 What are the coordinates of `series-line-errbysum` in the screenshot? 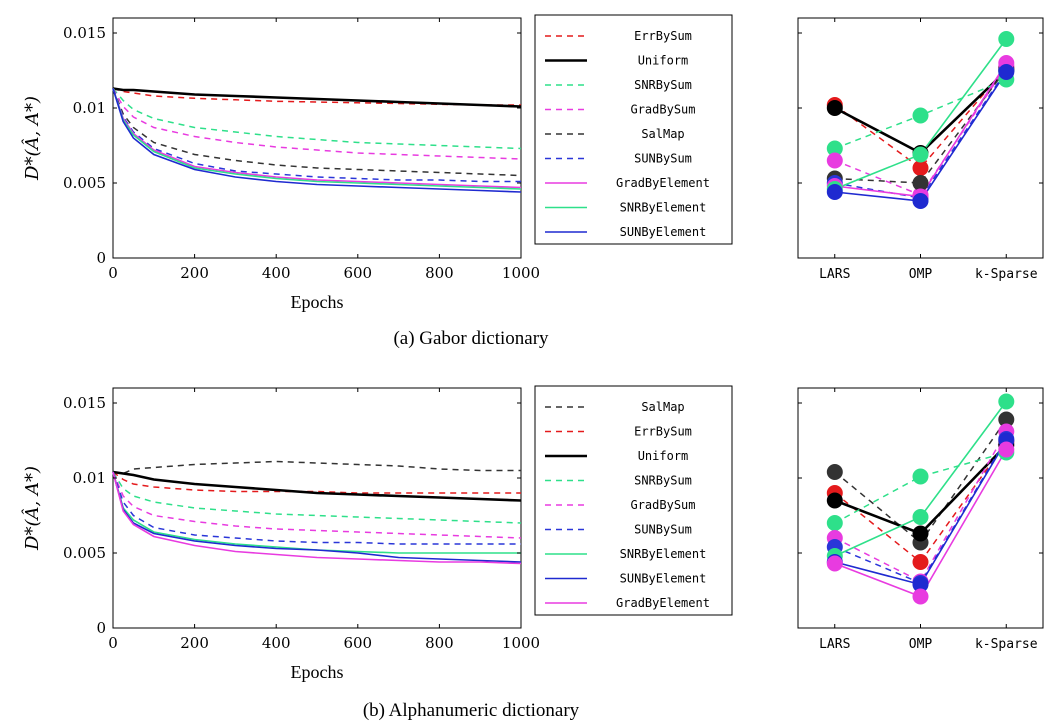 It's located at (316, 96).